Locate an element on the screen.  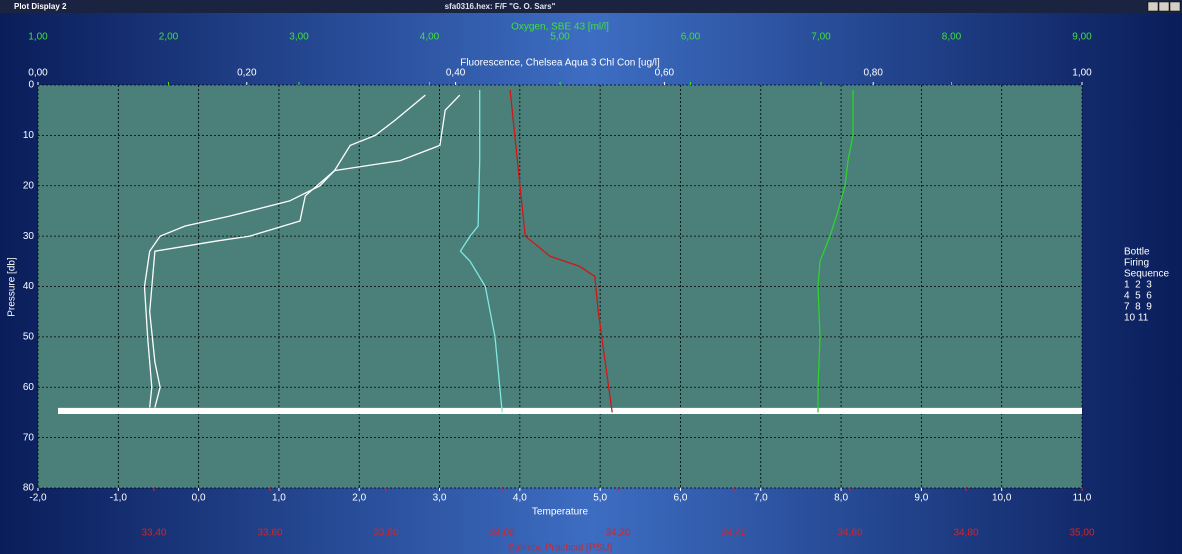
x-tick-label: 5,00 is located at coordinates (560, 37).